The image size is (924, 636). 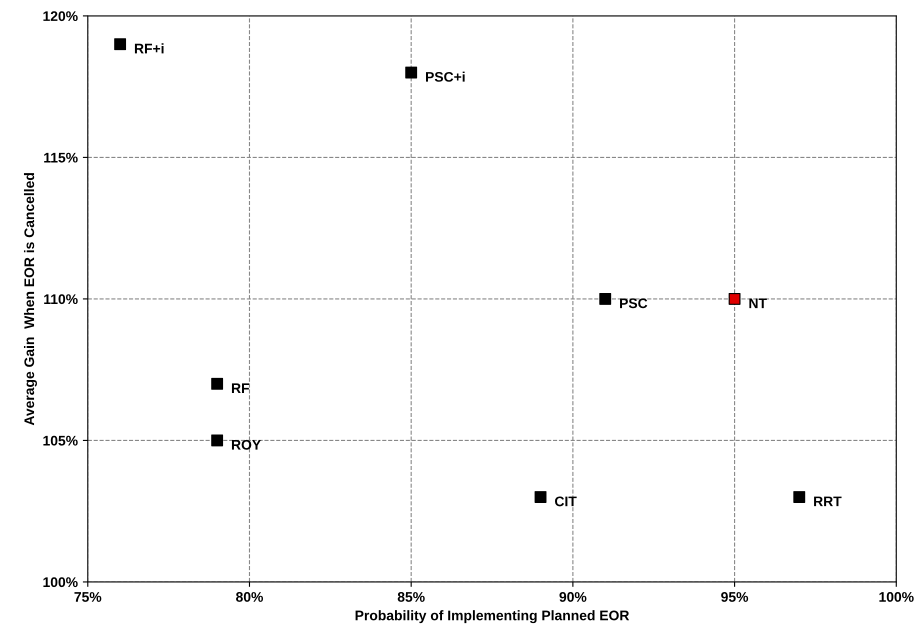 I want to click on x-tick-label: 80%, so click(x=250, y=597).